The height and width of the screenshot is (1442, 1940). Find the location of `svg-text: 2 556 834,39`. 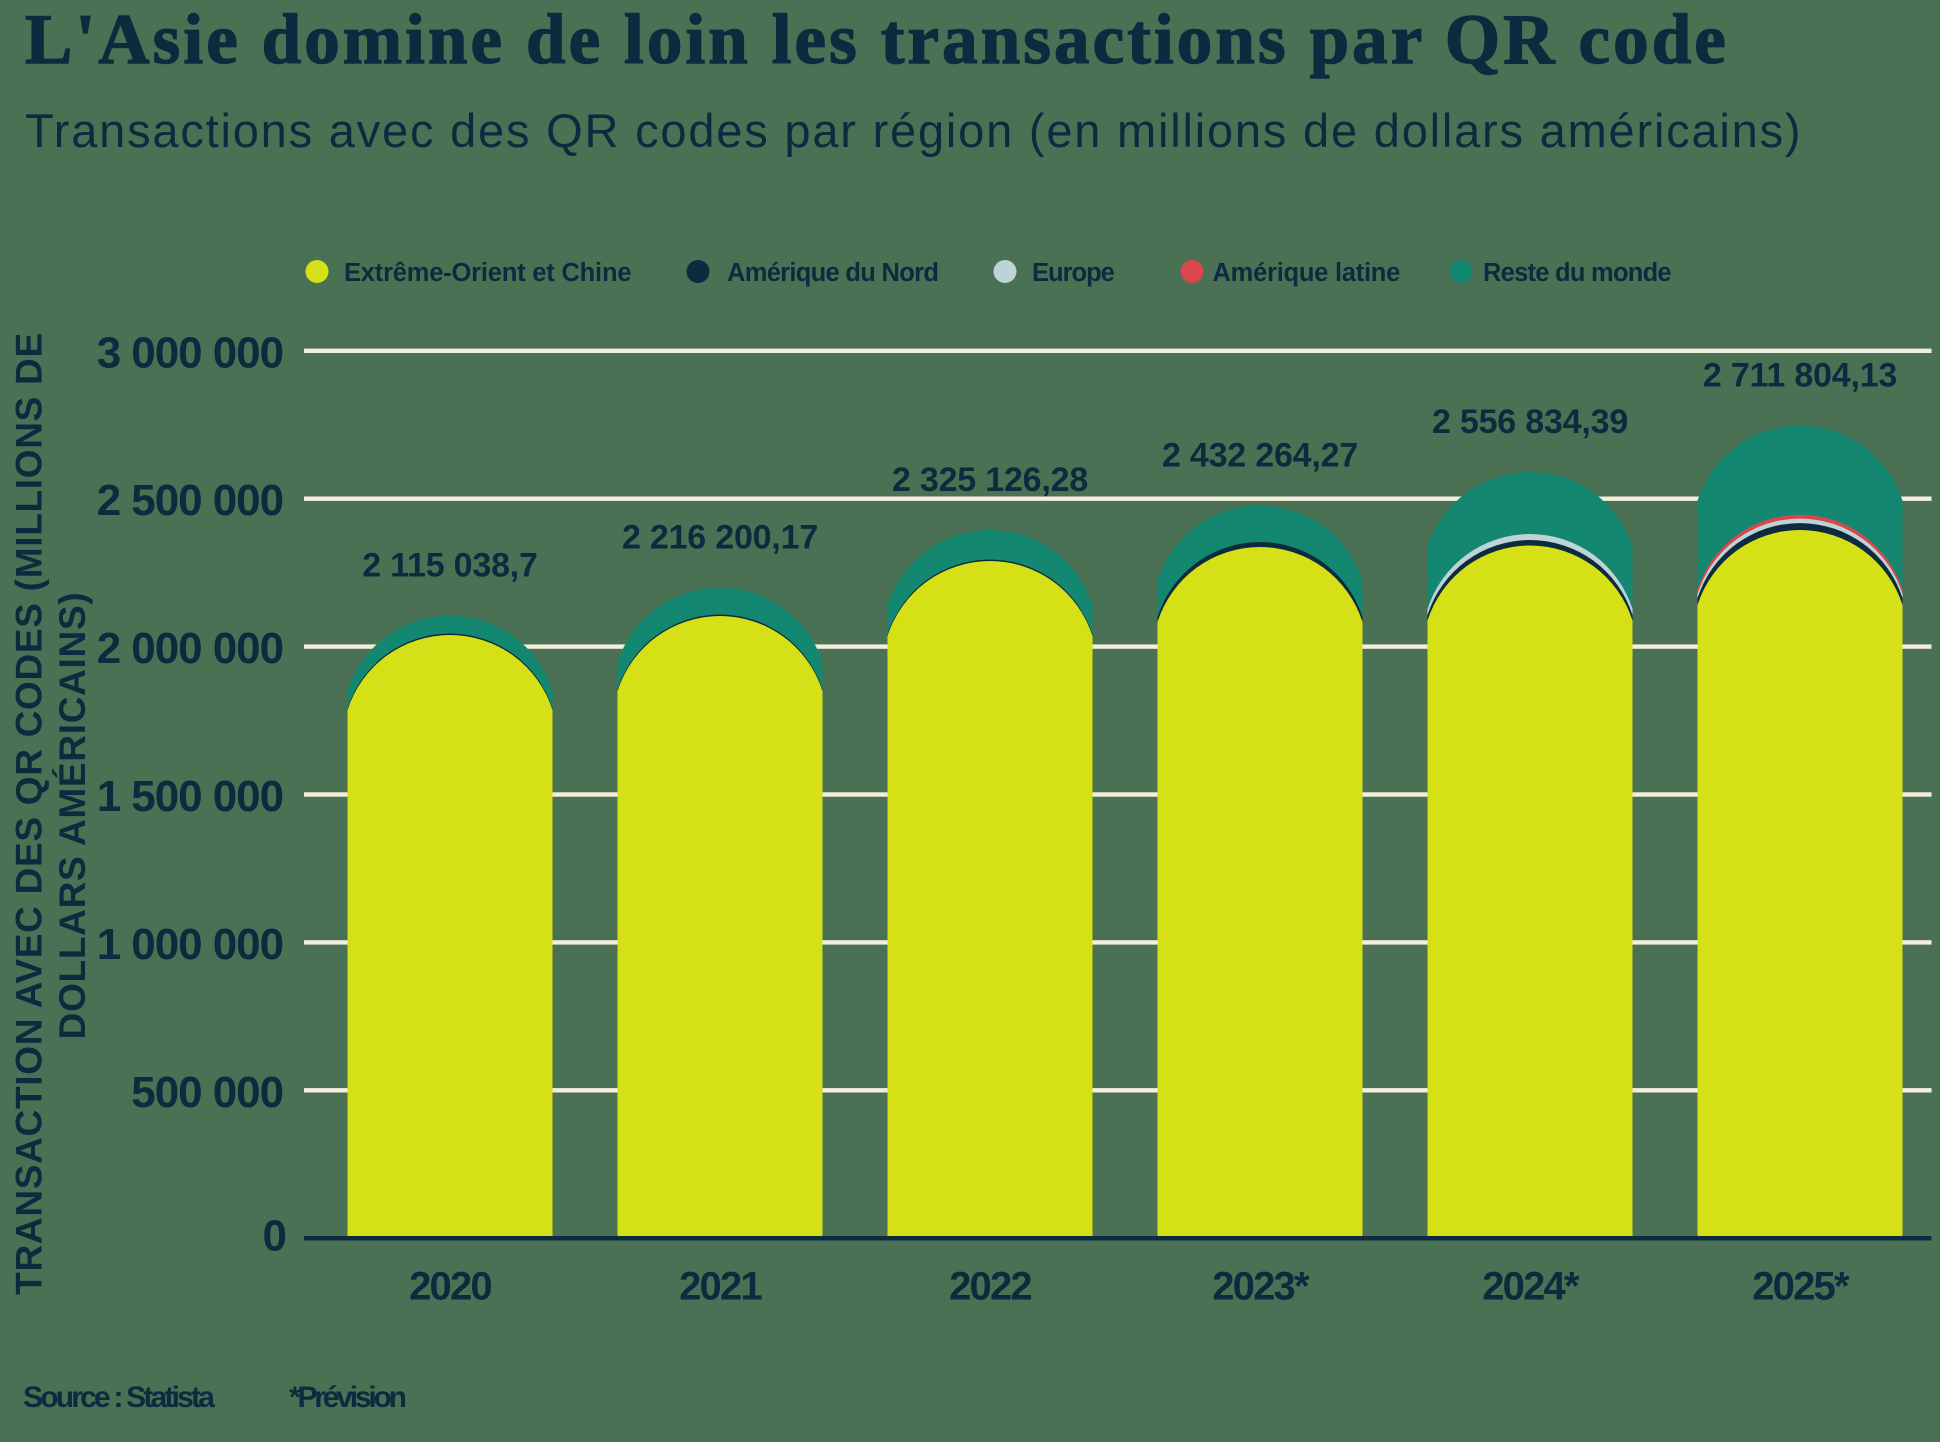

svg-text: 2 556 834,39 is located at coordinates (1530, 422).